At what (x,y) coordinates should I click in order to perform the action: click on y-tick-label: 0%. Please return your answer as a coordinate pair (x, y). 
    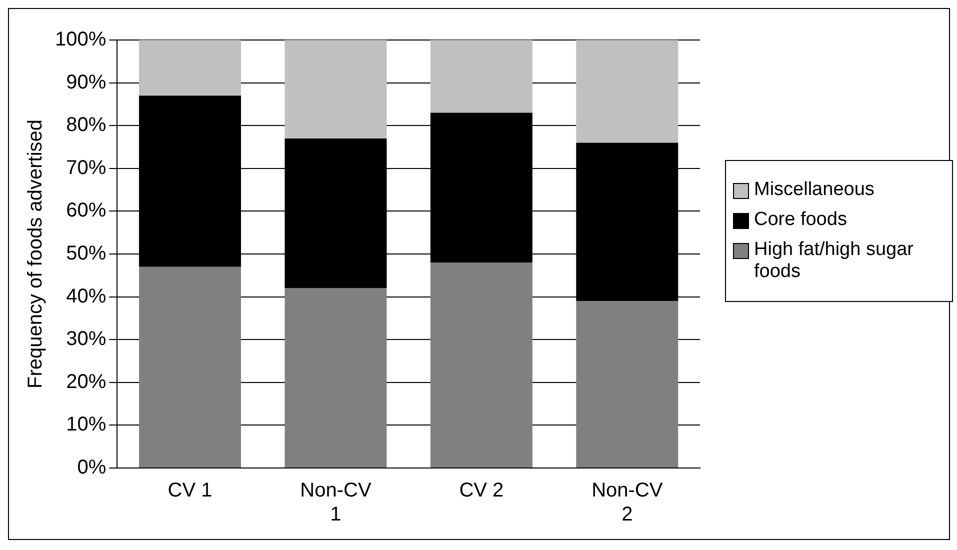
    Looking at the image, I should click on (91, 467).